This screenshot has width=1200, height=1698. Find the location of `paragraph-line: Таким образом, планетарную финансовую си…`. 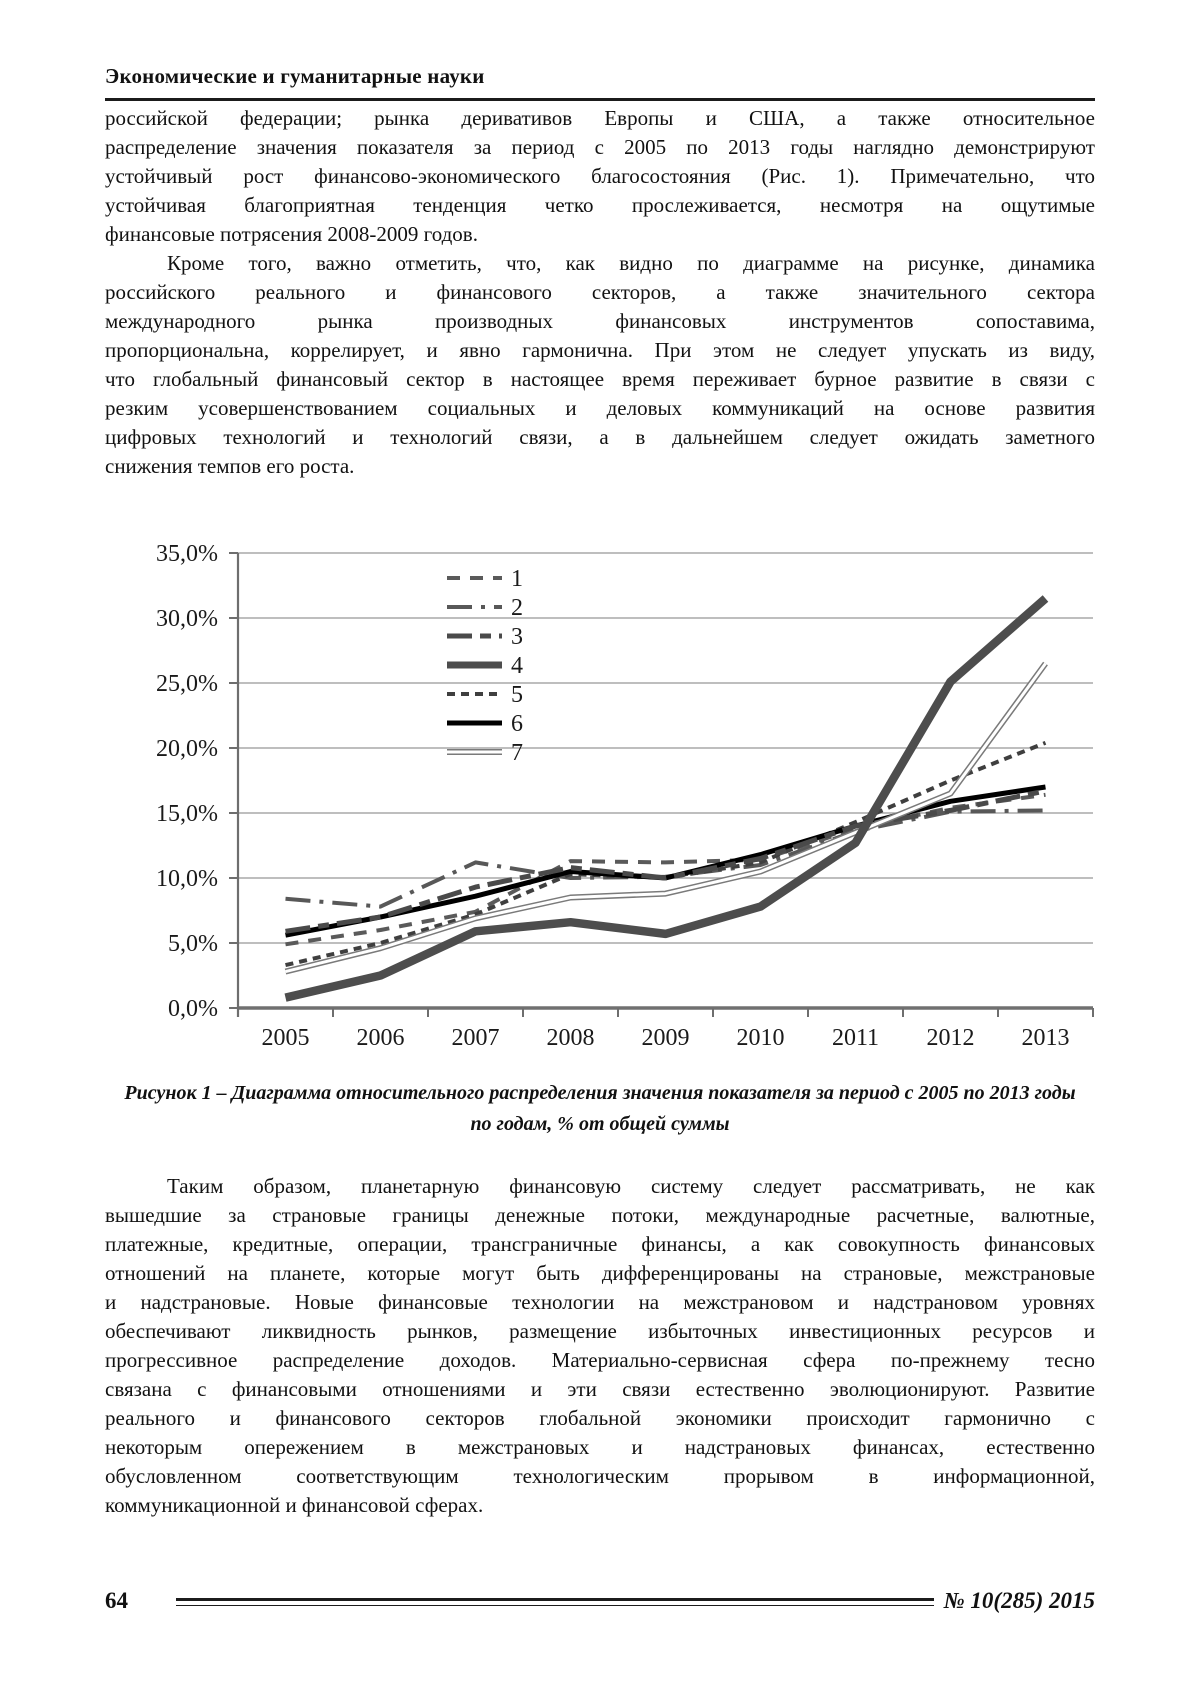

paragraph-line: Таким образом, планетарную финансовую си… is located at coordinates (631, 1186).